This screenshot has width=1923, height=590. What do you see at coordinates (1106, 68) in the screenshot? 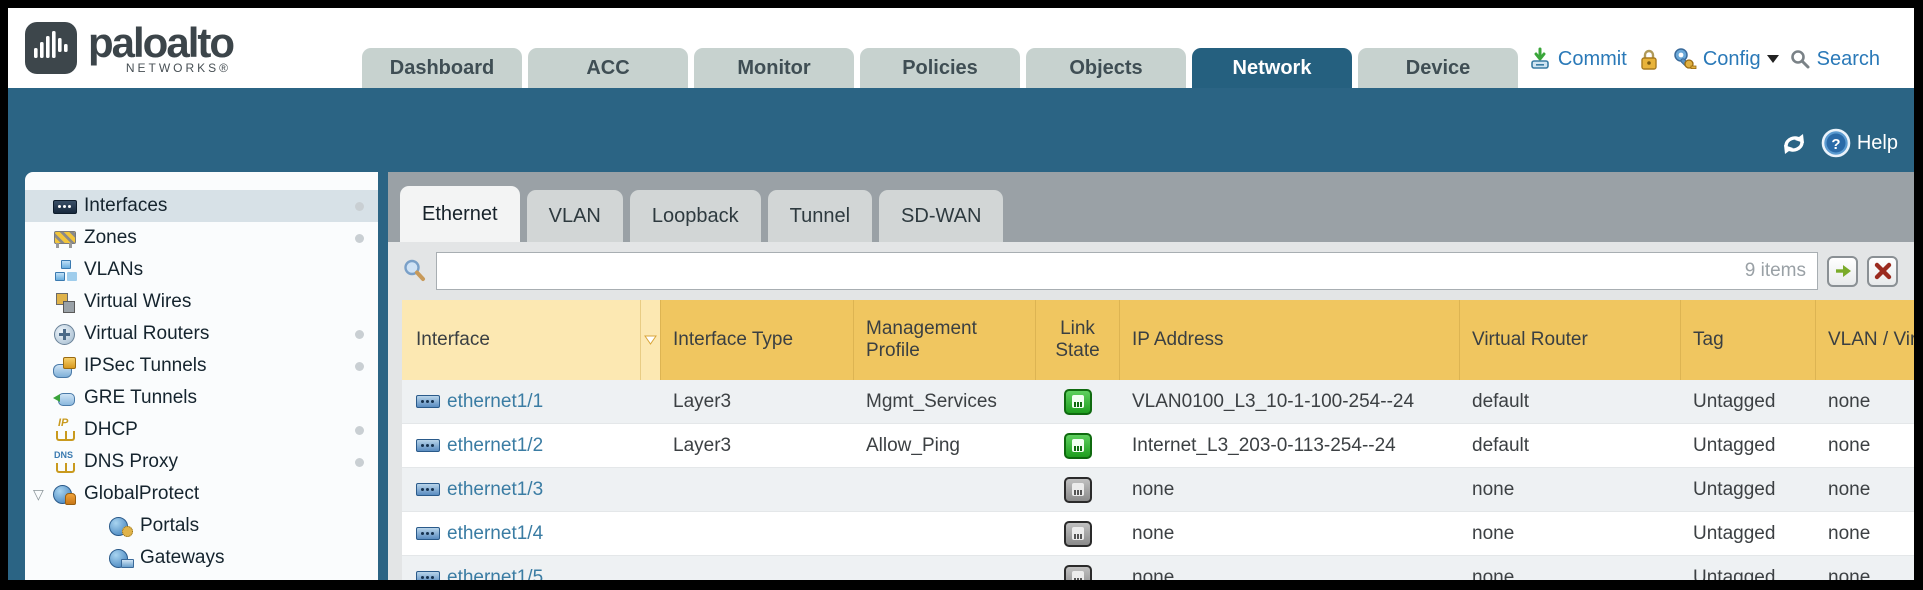
I see `nav-tab: Objects` at bounding box center [1106, 68].